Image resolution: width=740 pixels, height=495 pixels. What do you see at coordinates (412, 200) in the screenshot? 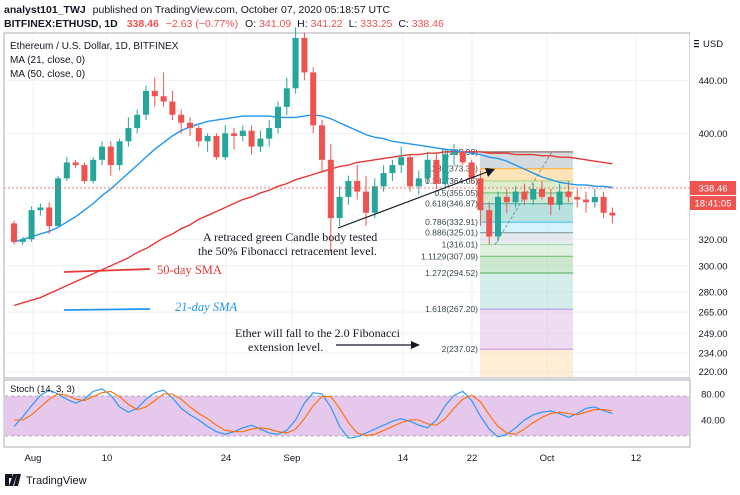
I see `note1-arrow` at bounding box center [412, 200].